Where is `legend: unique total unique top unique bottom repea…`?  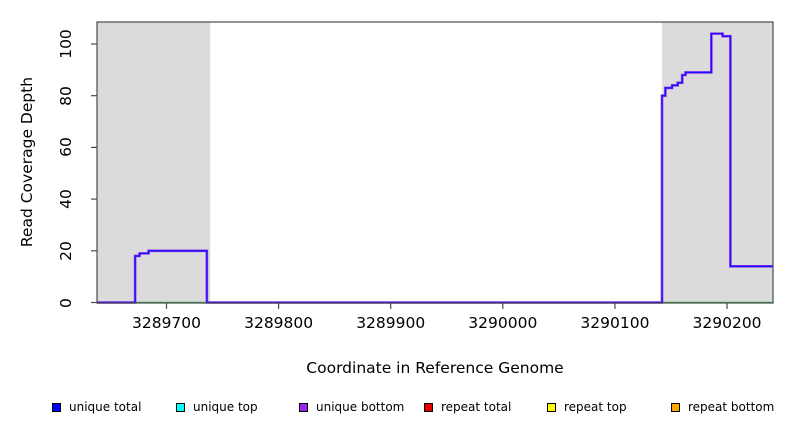 legend: unique total unique top unique bottom repea… is located at coordinates (396, 408).